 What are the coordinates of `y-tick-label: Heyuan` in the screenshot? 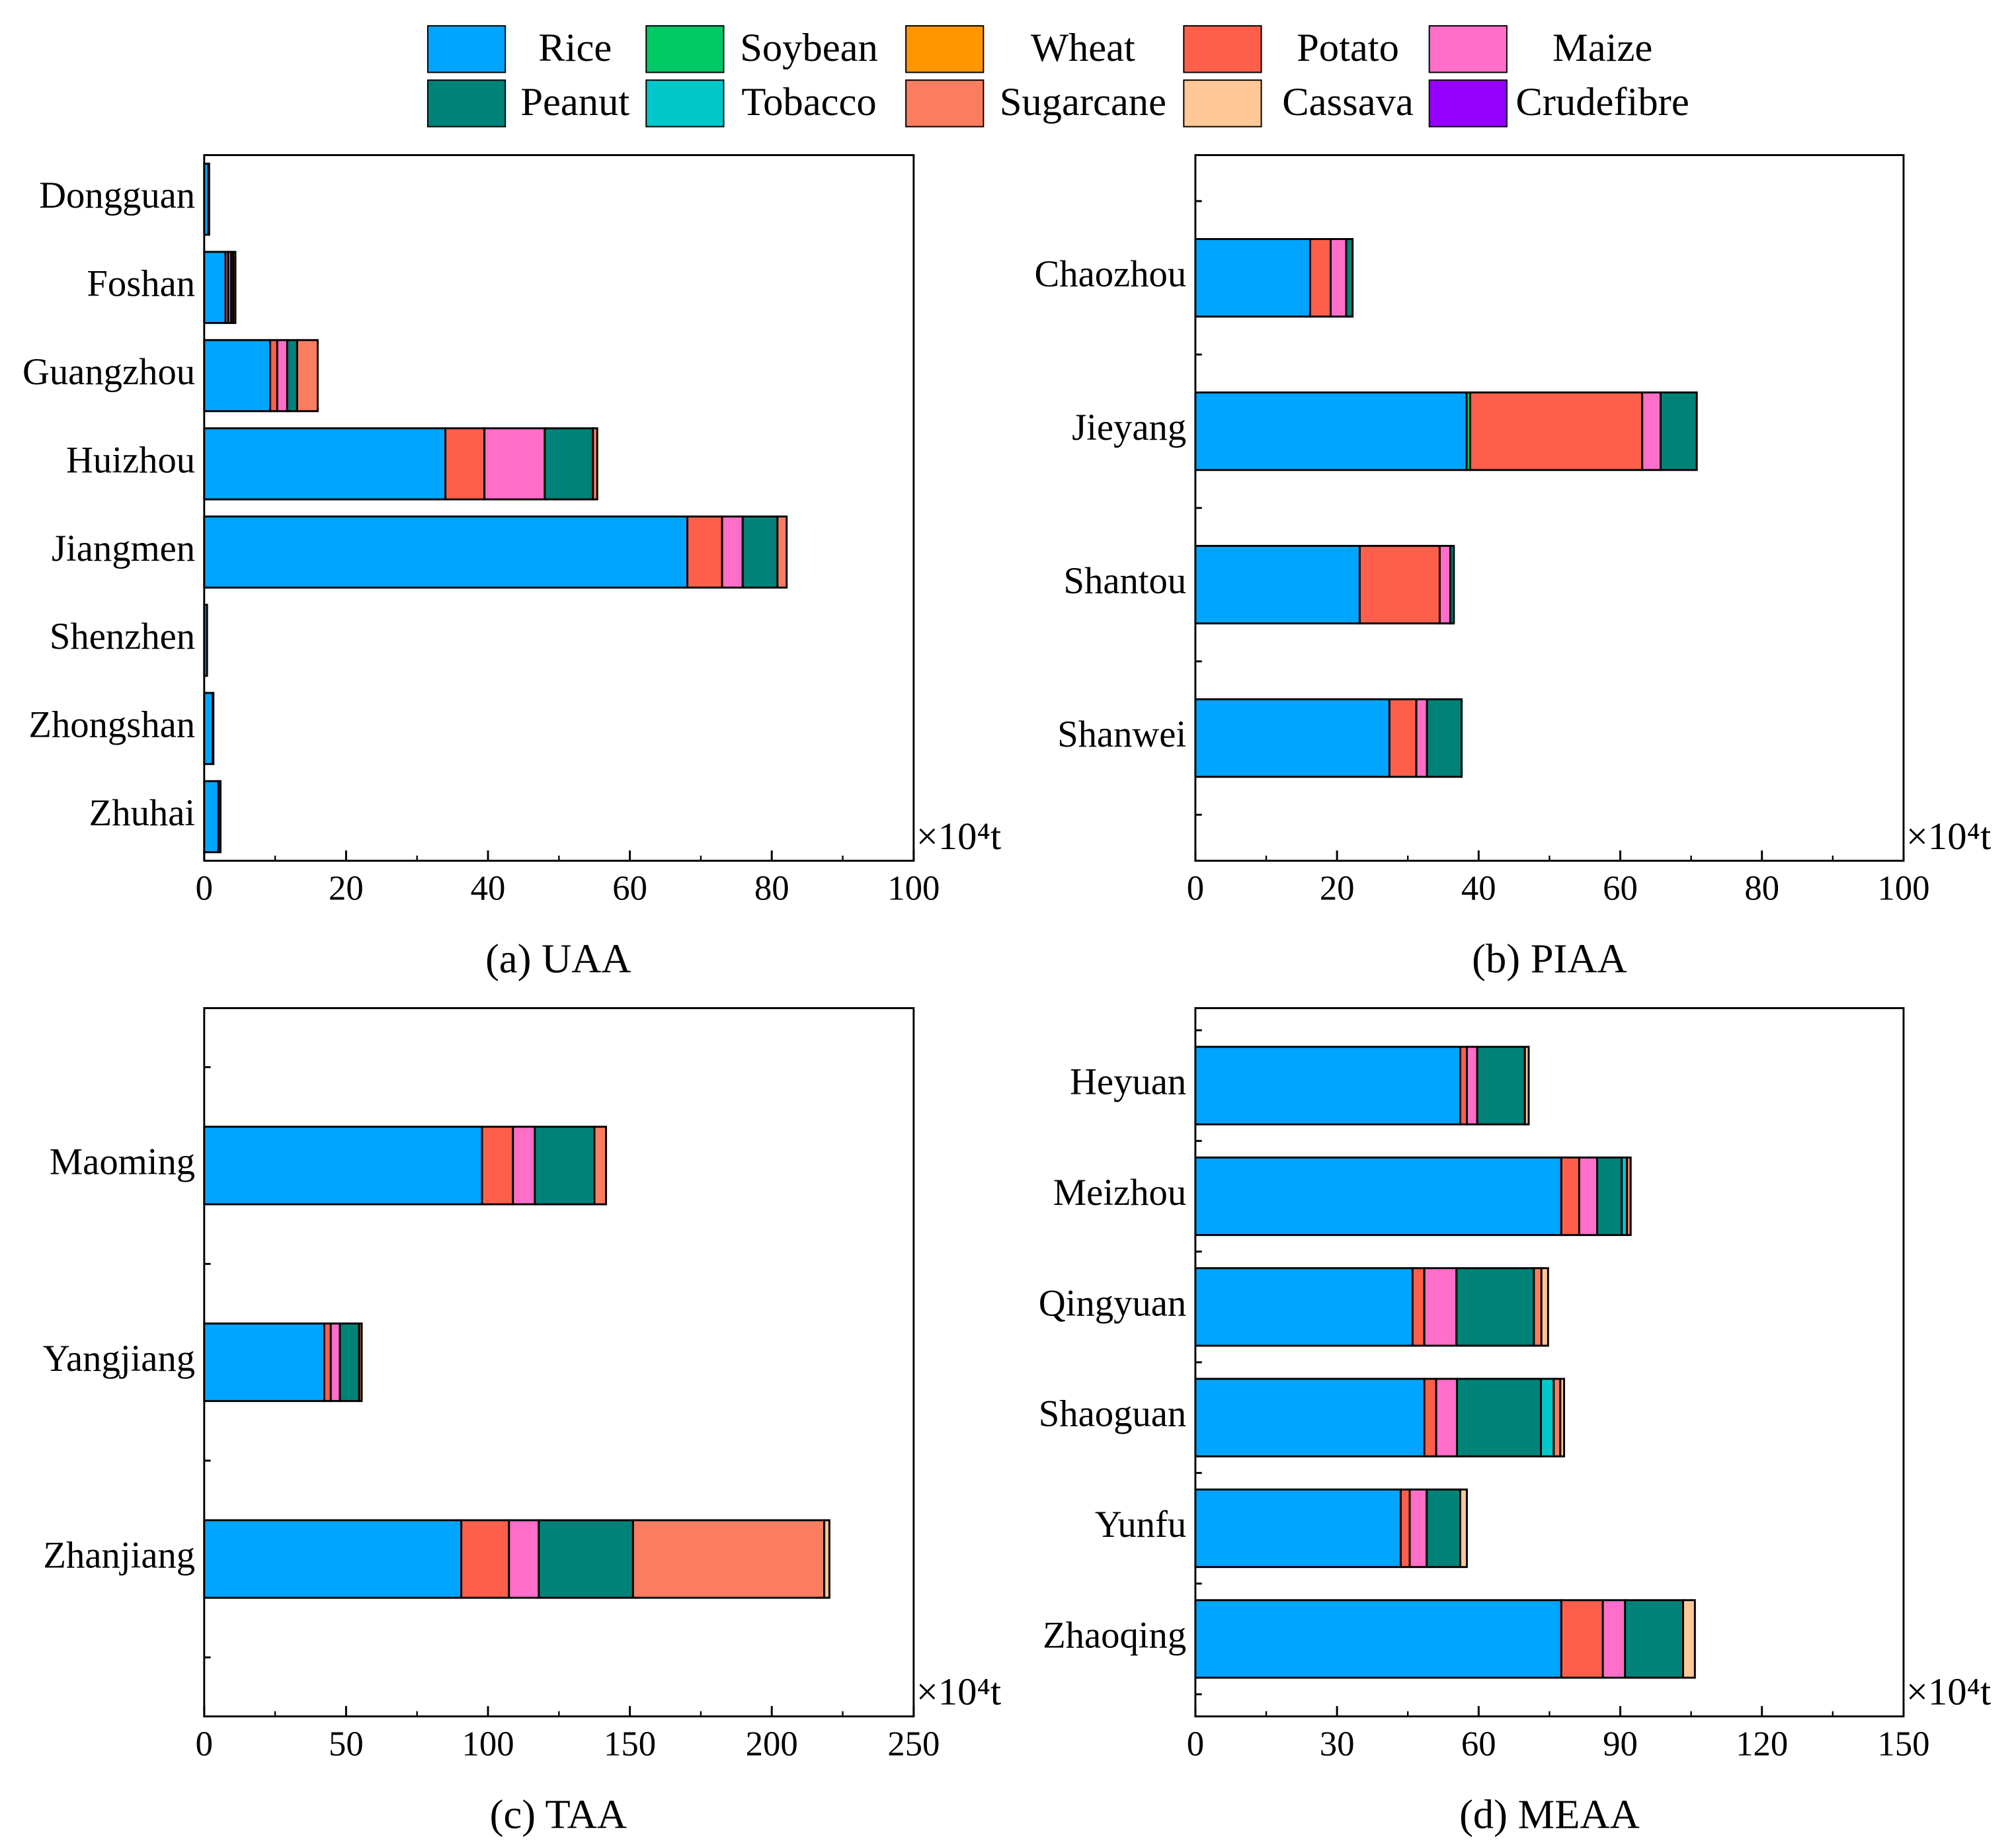 It's located at (1128, 1082).